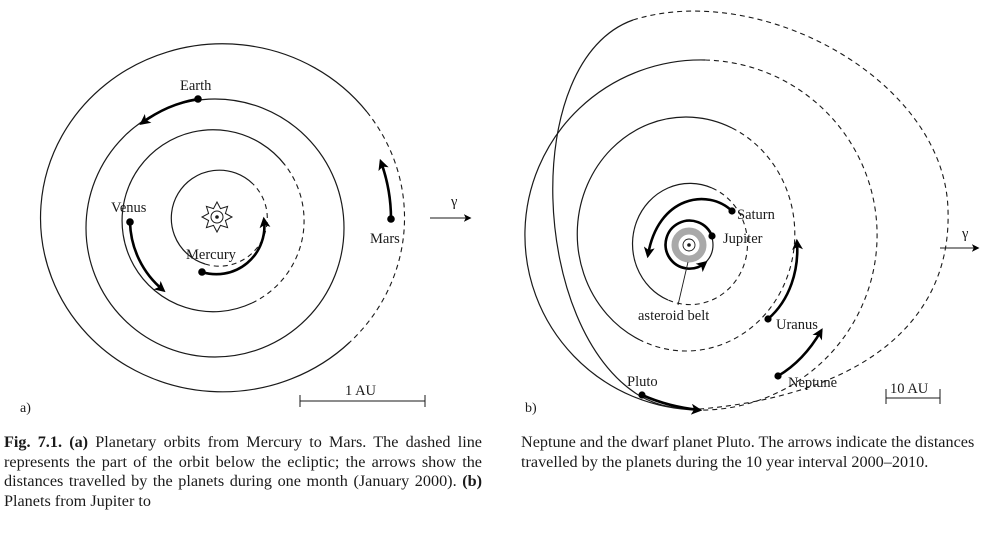  What do you see at coordinates (385, 239) in the screenshot?
I see `mars-label: Mars` at bounding box center [385, 239].